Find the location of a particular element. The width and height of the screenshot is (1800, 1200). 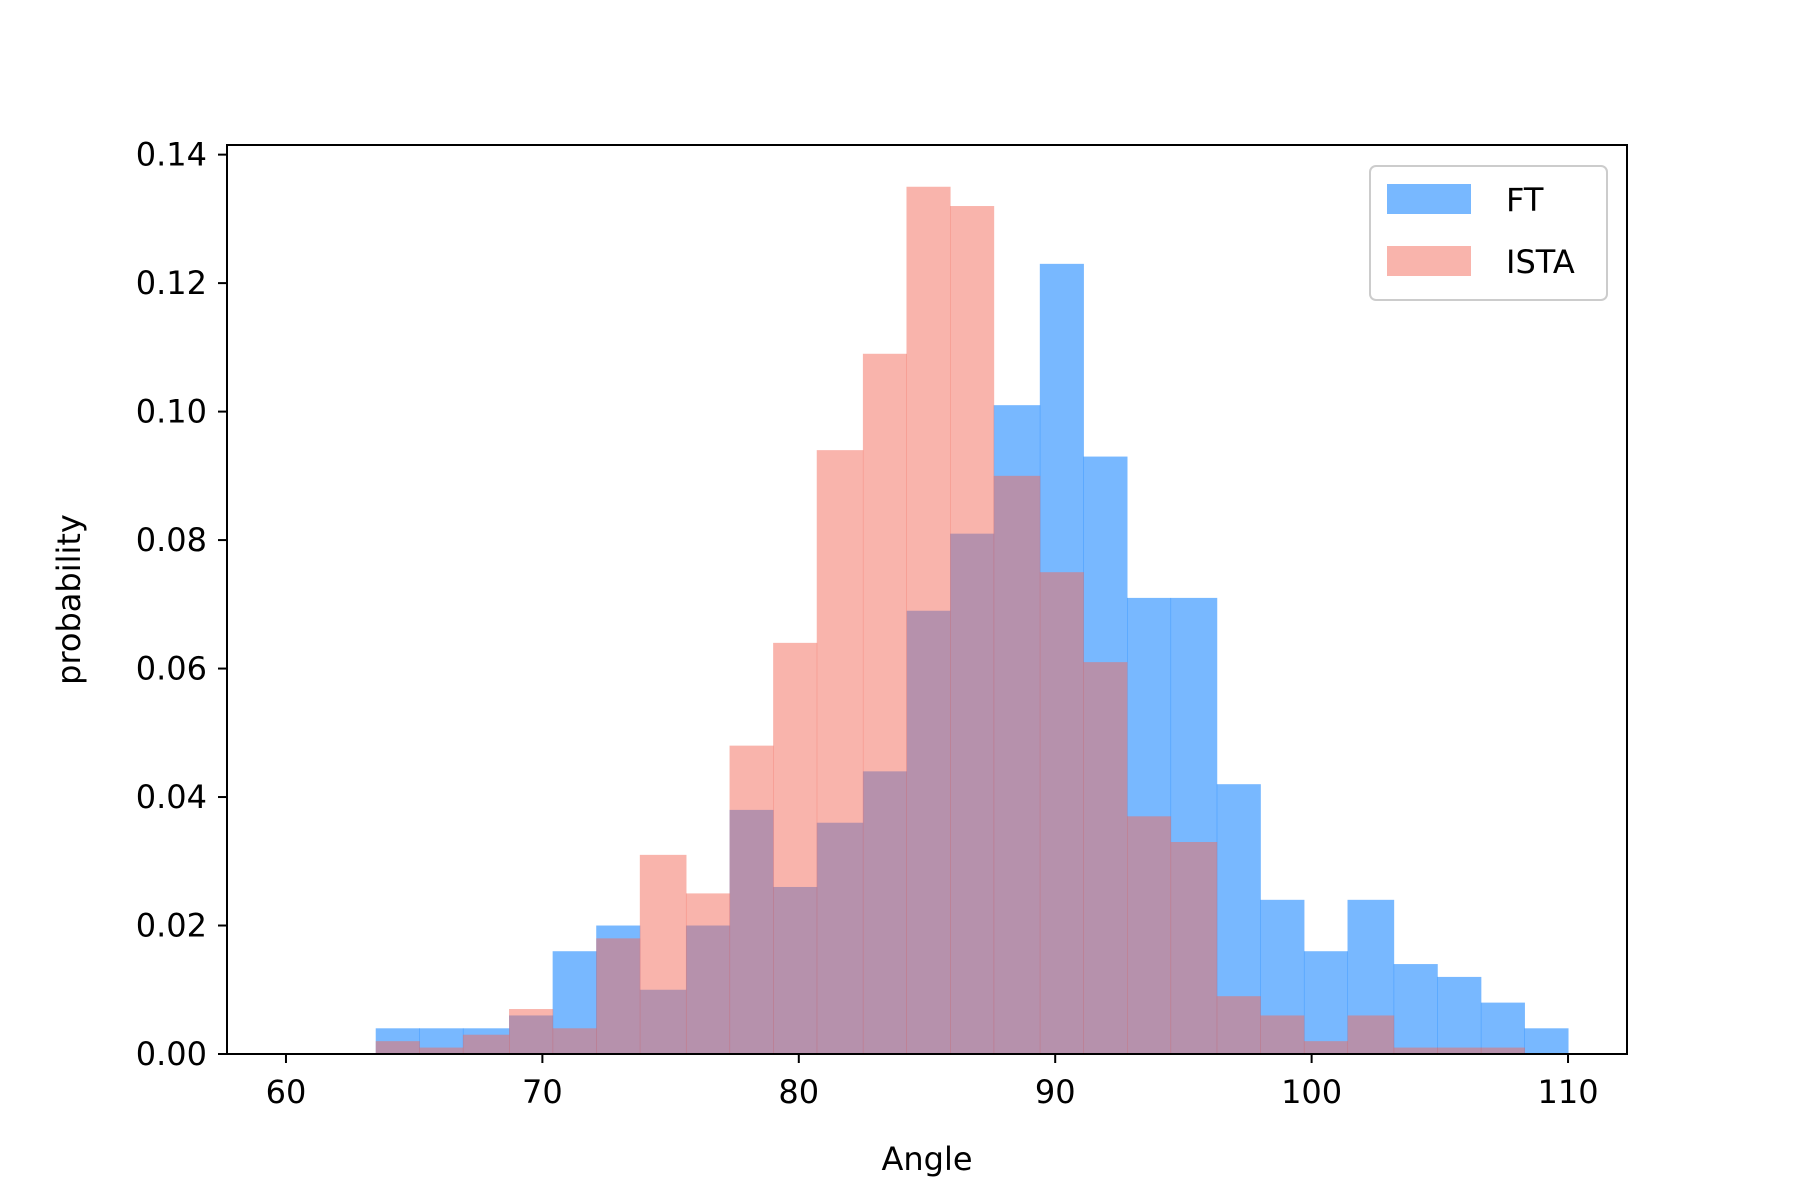

legend-label-ista: ISTA is located at coordinates (1540, 262).